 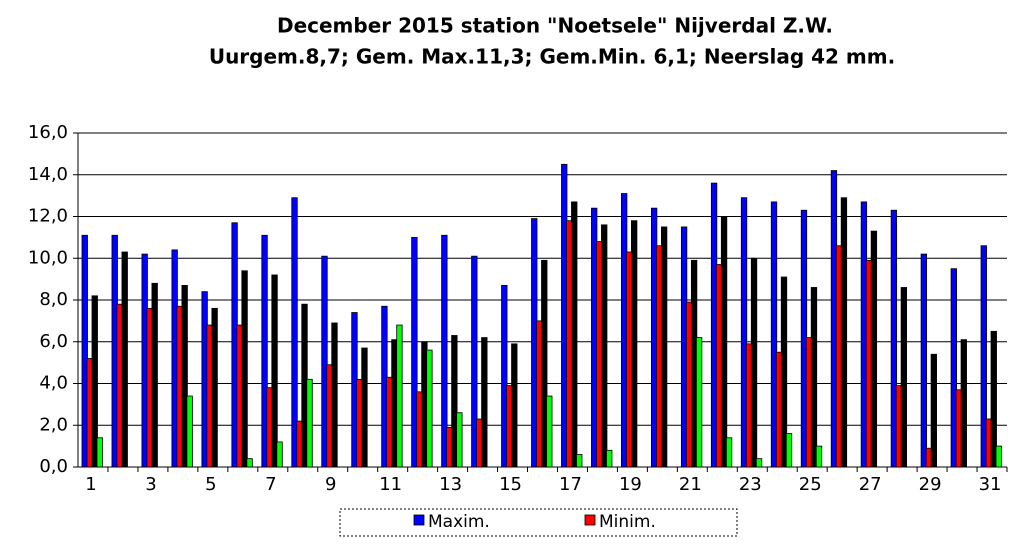 I want to click on y-tick-label: 0,0, so click(x=53, y=466).